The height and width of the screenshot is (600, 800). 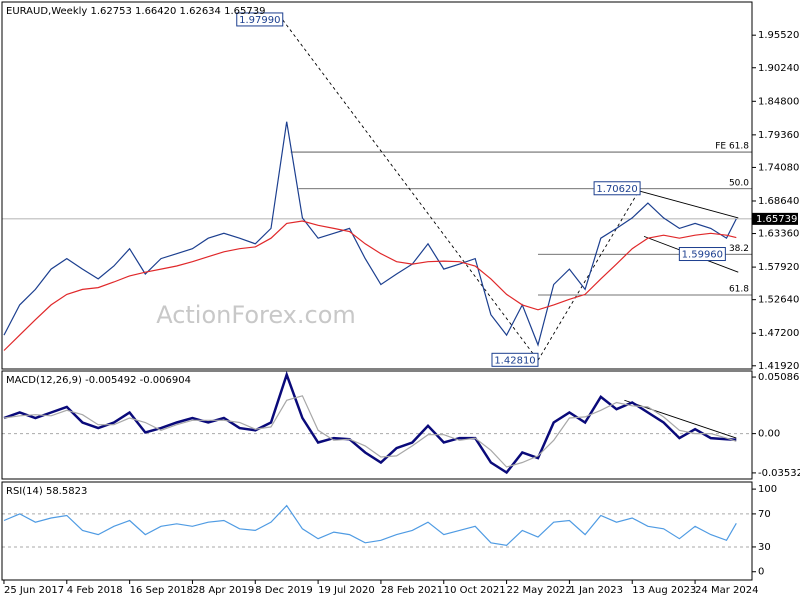 I want to click on trendline, so click(x=688, y=204).